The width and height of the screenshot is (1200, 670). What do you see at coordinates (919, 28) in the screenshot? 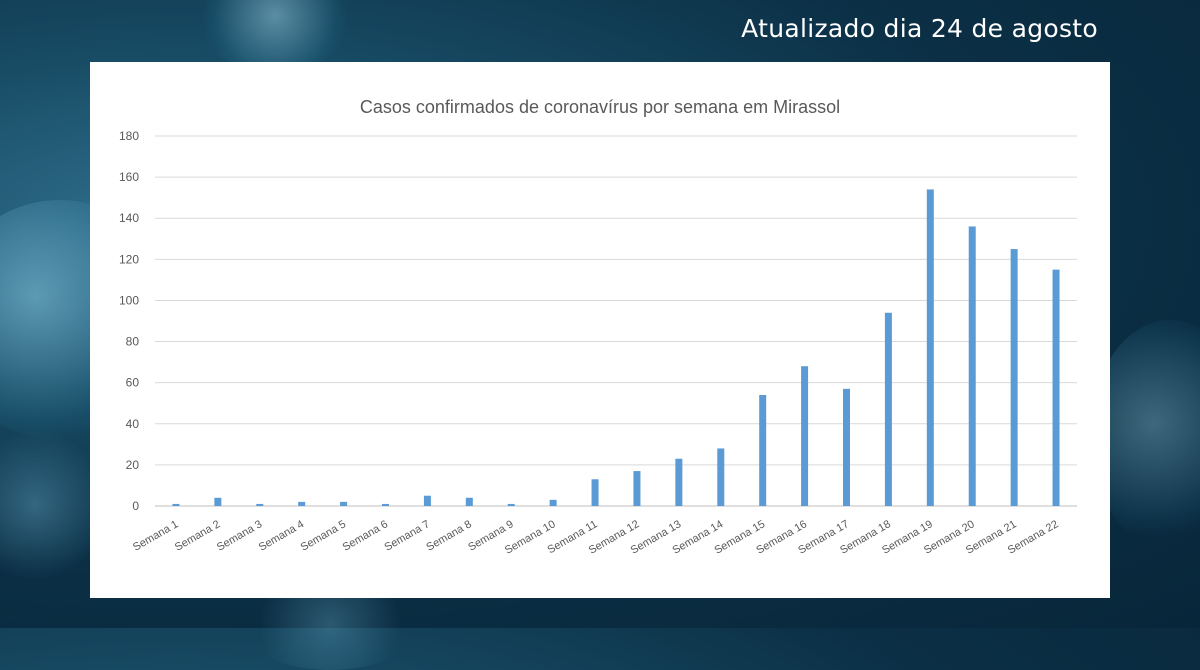
I see `update-date-label: Atualizado dia 24 de agosto` at bounding box center [919, 28].